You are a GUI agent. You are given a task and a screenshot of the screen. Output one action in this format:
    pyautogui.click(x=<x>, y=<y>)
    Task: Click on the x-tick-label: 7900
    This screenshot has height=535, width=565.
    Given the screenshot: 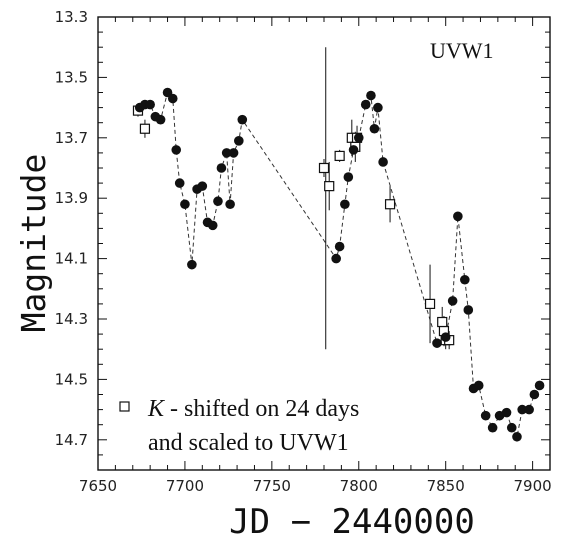 What is the action you would take?
    pyautogui.click(x=533, y=486)
    